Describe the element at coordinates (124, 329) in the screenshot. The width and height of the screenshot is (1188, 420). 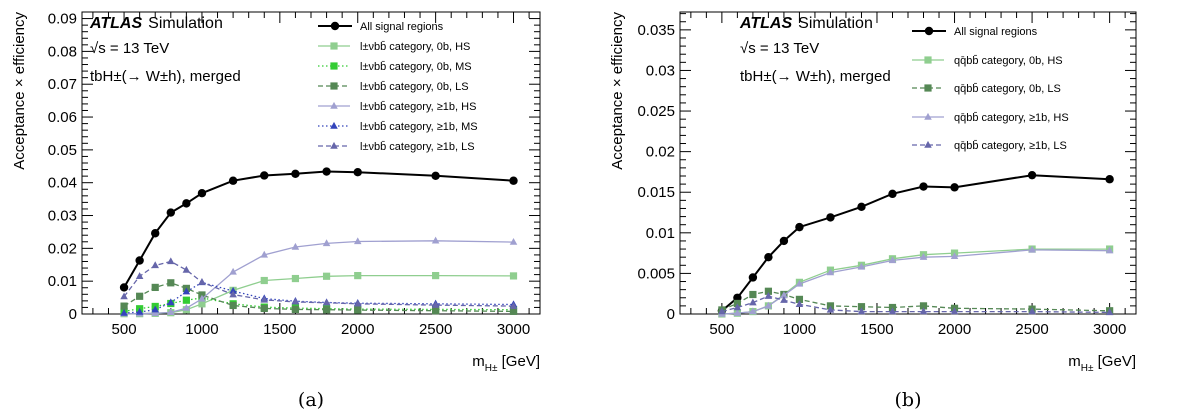
I see `x-tick-label: 500` at that location.